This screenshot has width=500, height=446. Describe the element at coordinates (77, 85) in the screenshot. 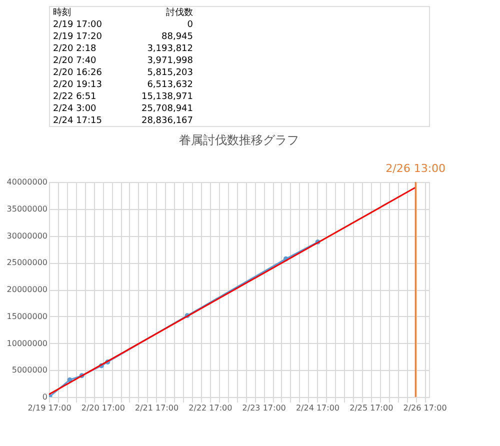

I see `text: 2/20 19:13` at that location.